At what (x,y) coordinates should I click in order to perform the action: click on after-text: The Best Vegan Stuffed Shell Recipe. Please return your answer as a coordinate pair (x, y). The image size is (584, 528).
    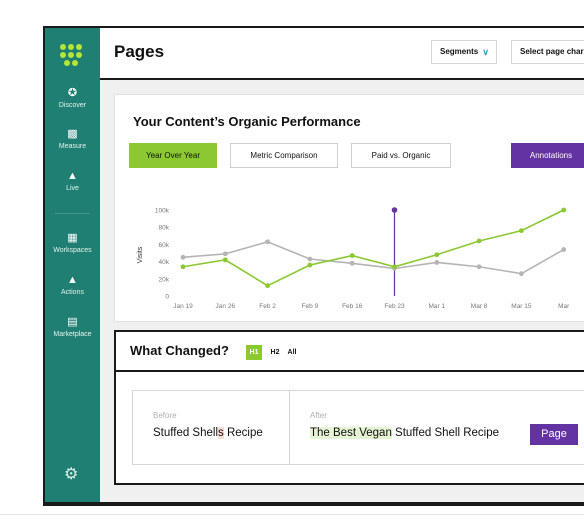
    Looking at the image, I should click on (404, 433).